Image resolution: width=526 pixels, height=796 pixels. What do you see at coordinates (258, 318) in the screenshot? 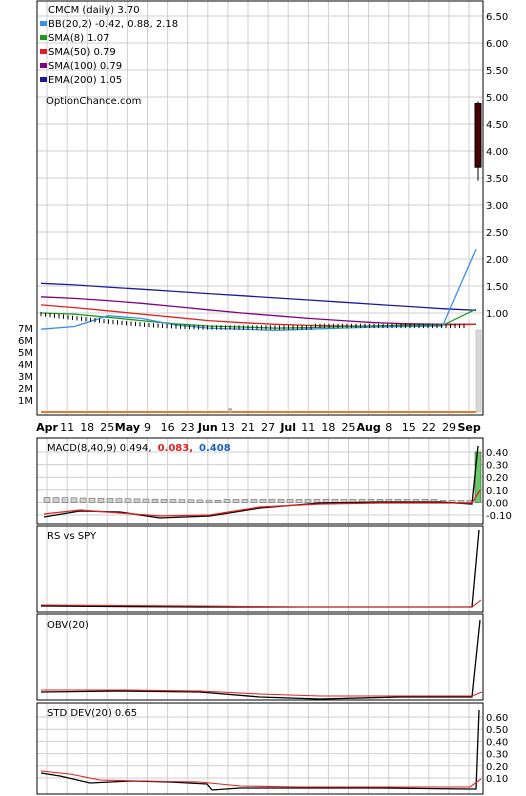
I see `series-line-sma8` at bounding box center [258, 318].